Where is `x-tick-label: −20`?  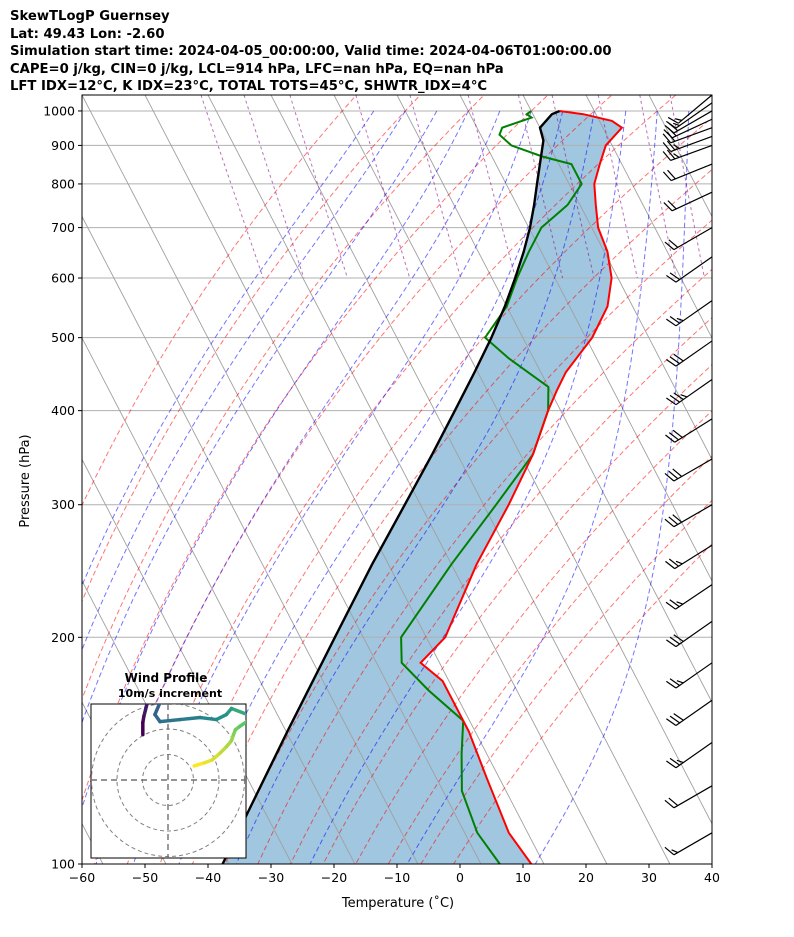 x-tick-label: −20 is located at coordinates (334, 877).